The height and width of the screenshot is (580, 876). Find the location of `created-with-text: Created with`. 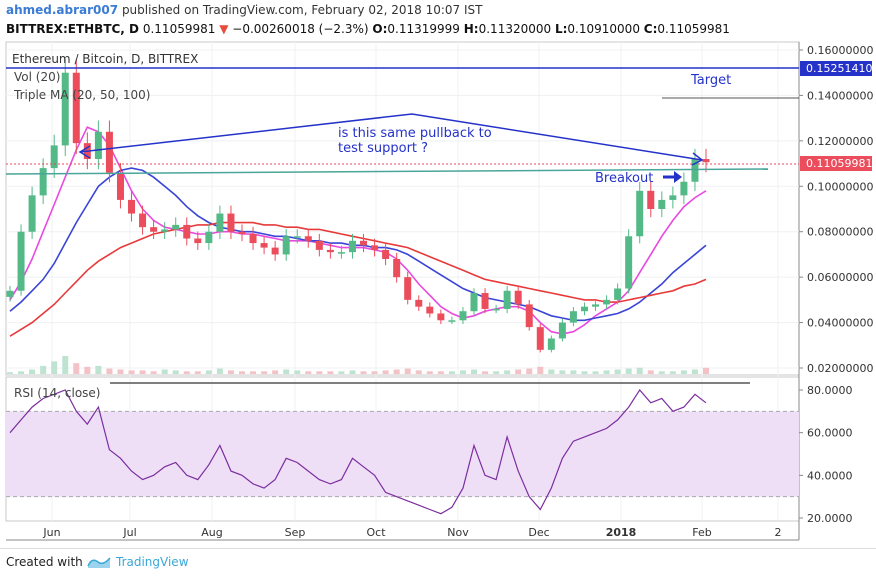

created-with-text: Created with is located at coordinates (44, 562).